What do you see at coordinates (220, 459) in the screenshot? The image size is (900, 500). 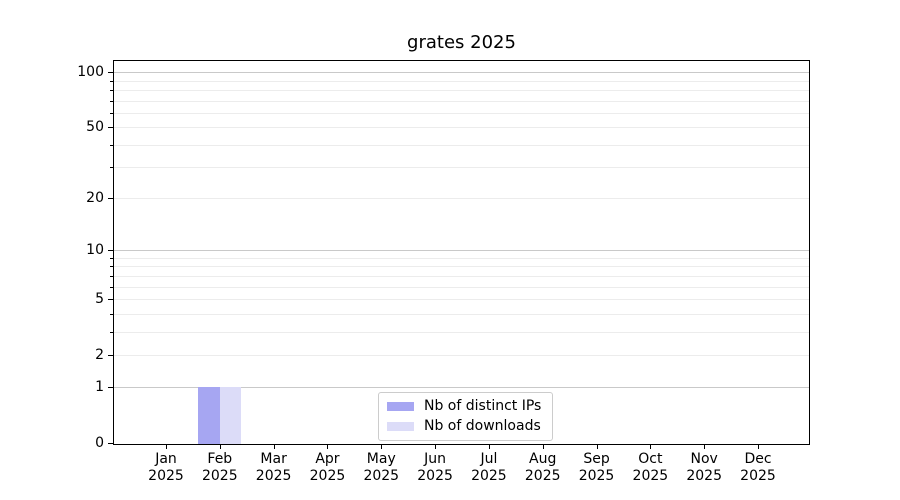 I see `x-tick-label-line: Feb` at bounding box center [220, 459].